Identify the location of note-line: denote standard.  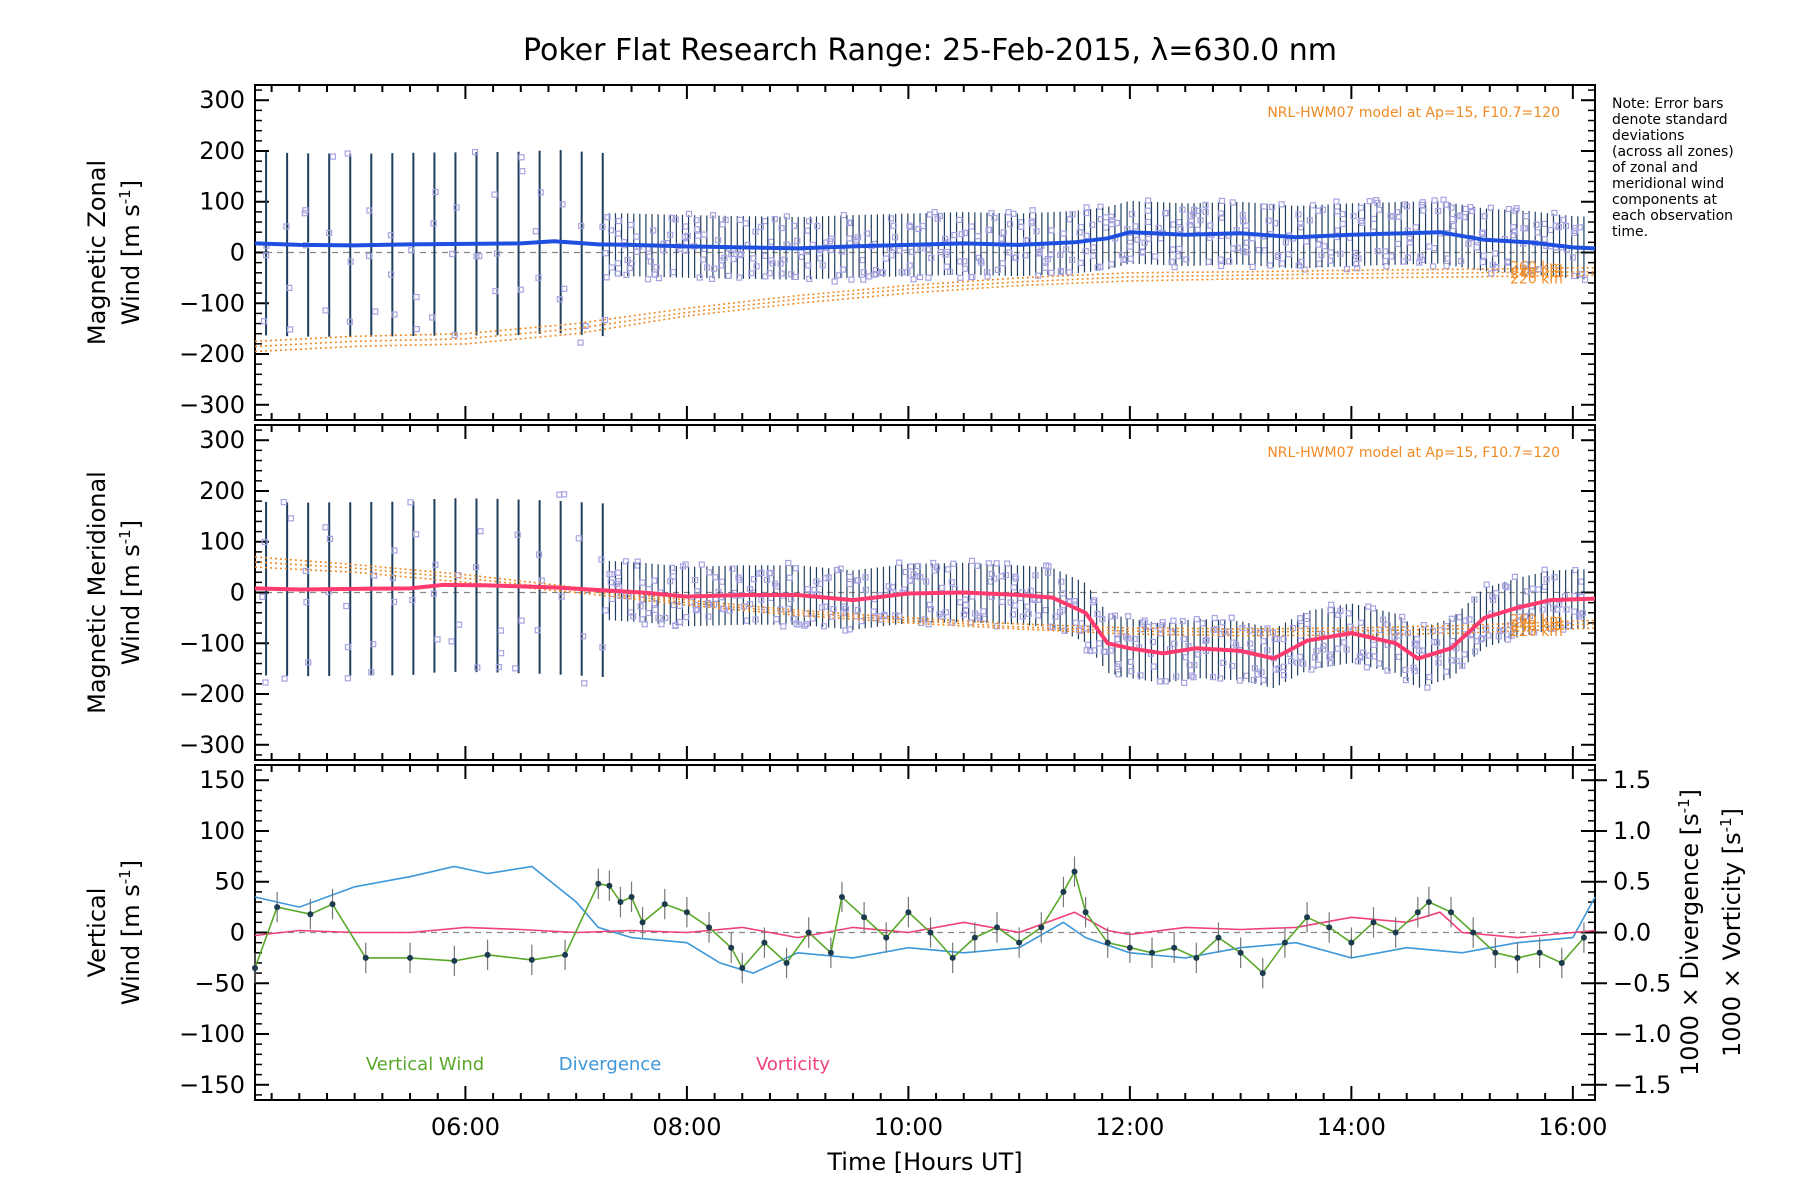
(1670, 120).